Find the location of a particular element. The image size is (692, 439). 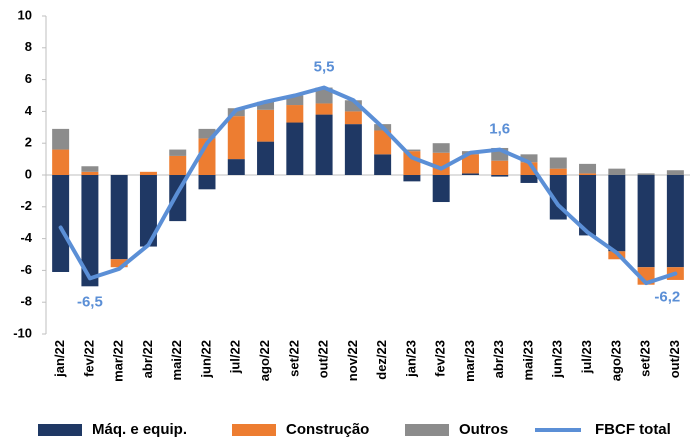

x-tick-label: dez/22 is located at coordinates (381, 360).